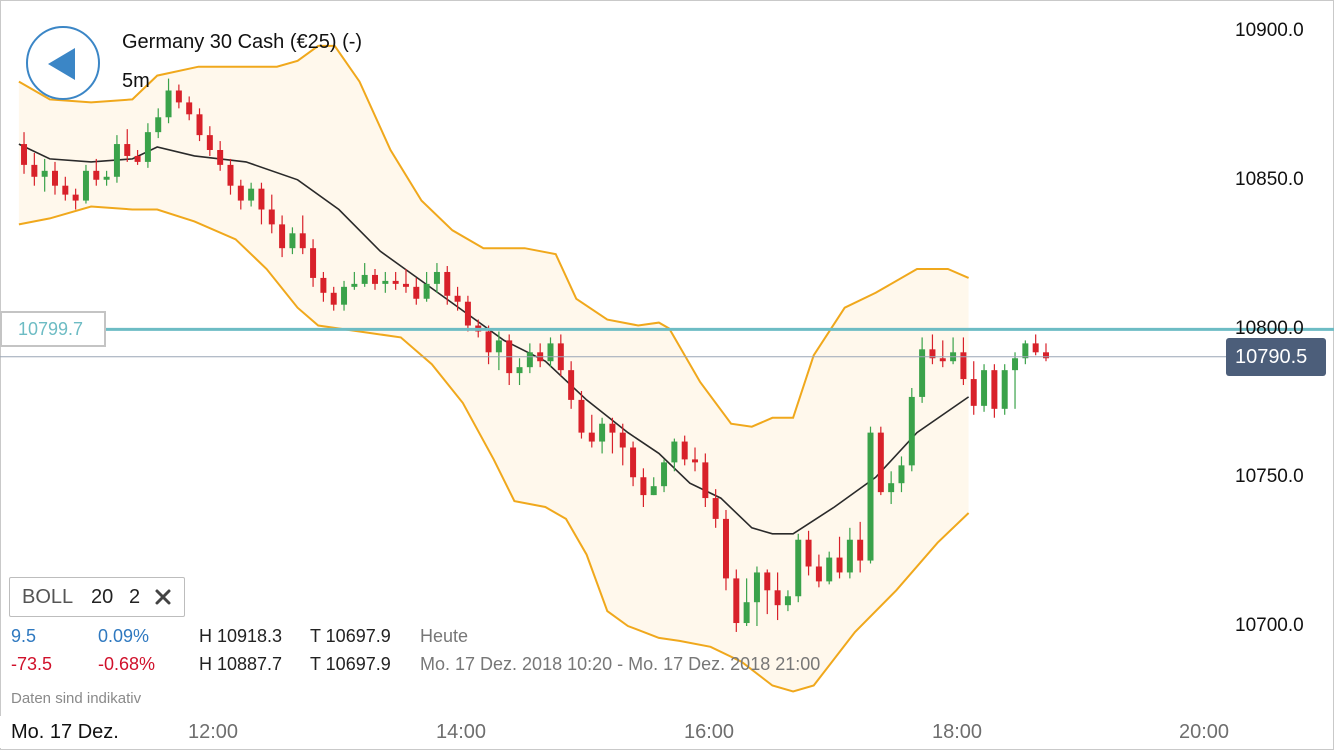 This screenshot has height=750, width=1334. Describe the element at coordinates (65, 732) in the screenshot. I see `date-label: Mo. 17 Dez.` at that location.